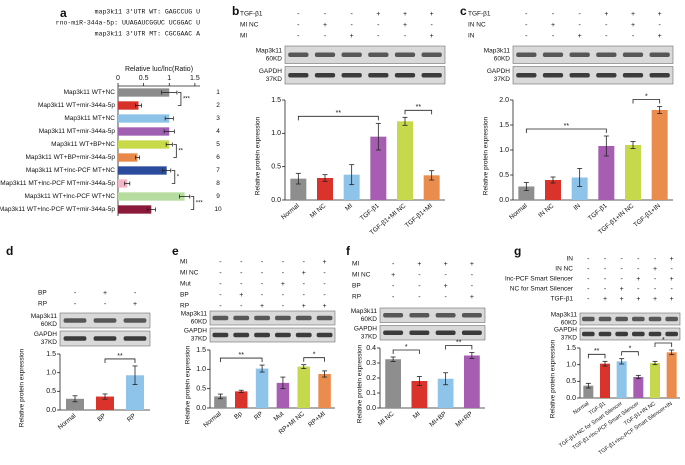 The height and width of the screenshot is (465, 685). What do you see at coordinates (546, 210) in the screenshot?
I see `x-tick-label: IN NC` at bounding box center [546, 210].